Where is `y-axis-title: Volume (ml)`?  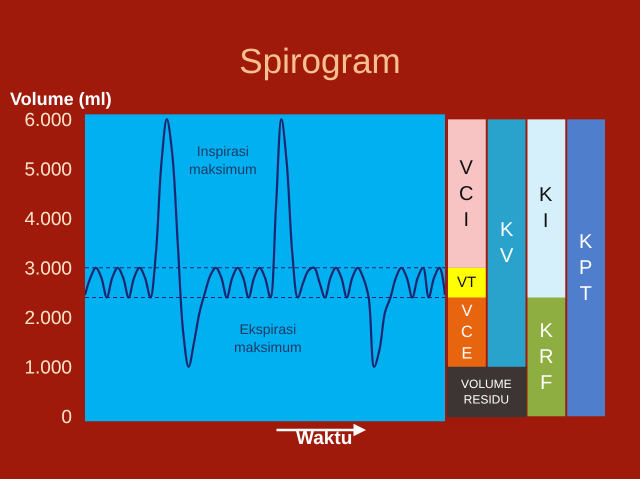 y-axis-title: Volume (ml) is located at coordinates (61, 99).